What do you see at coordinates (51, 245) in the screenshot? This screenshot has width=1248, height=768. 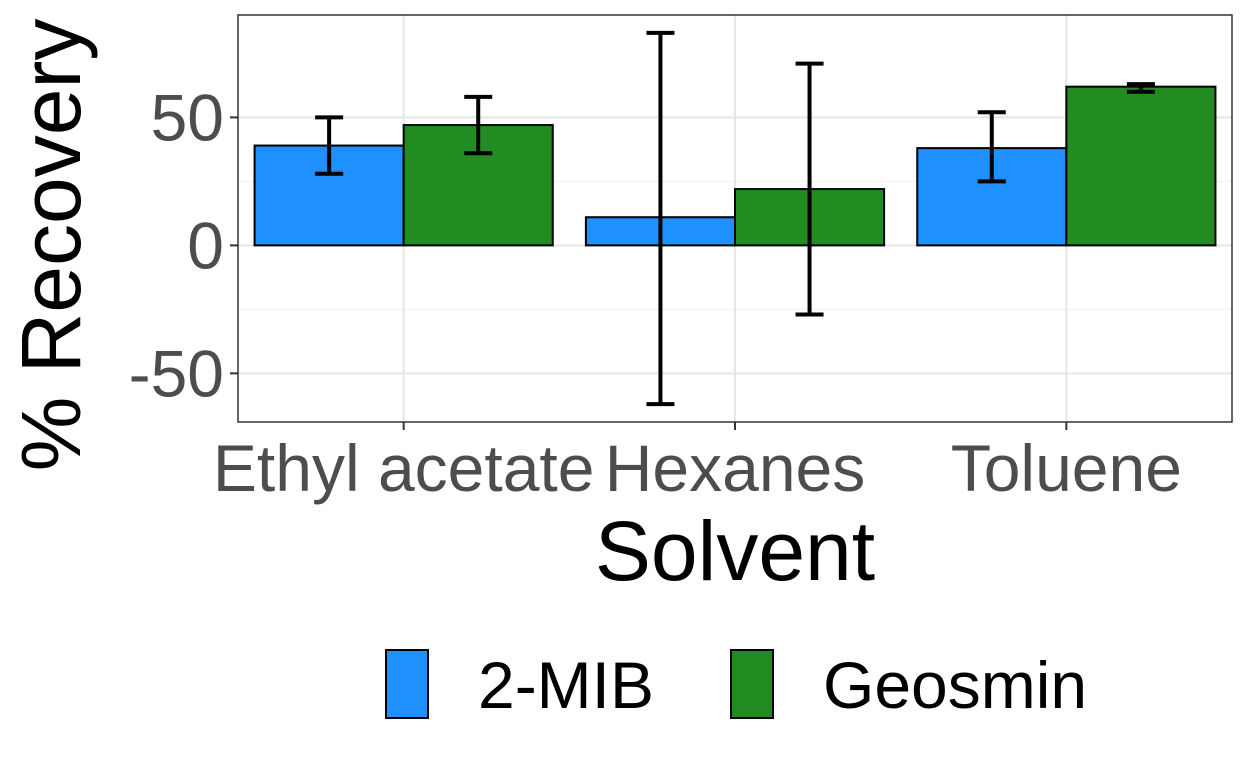 I see `y-axis-title: % Recovery` at bounding box center [51, 245].